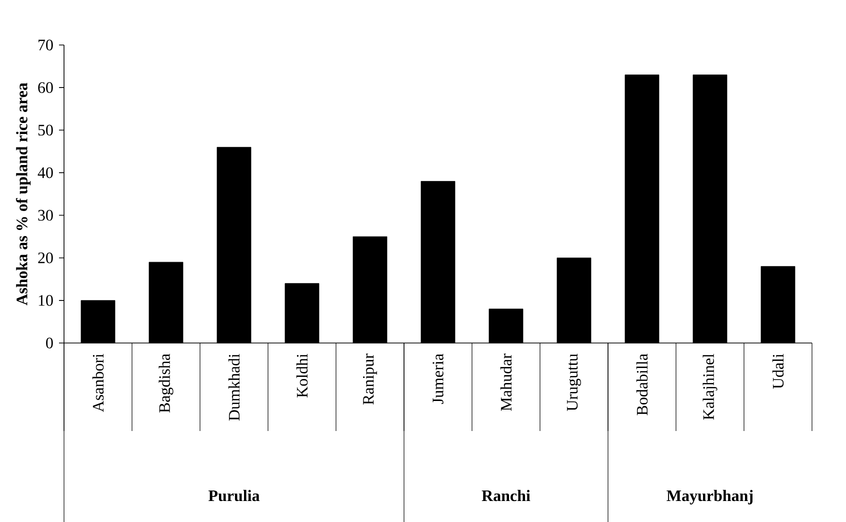 This screenshot has width=846, height=522. Describe the element at coordinates (506, 382) in the screenshot. I see `x-tick-label: Mahudar` at that location.